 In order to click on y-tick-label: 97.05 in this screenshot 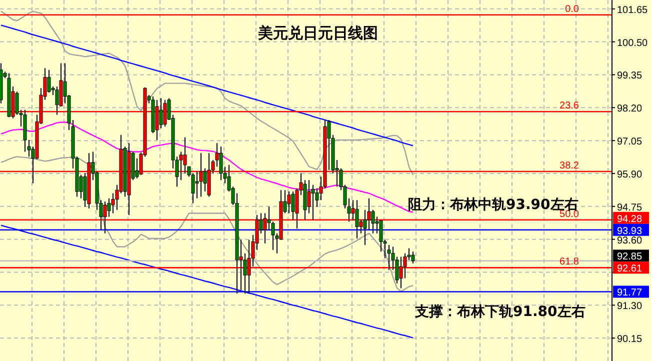, I will do `click(629, 142)`.